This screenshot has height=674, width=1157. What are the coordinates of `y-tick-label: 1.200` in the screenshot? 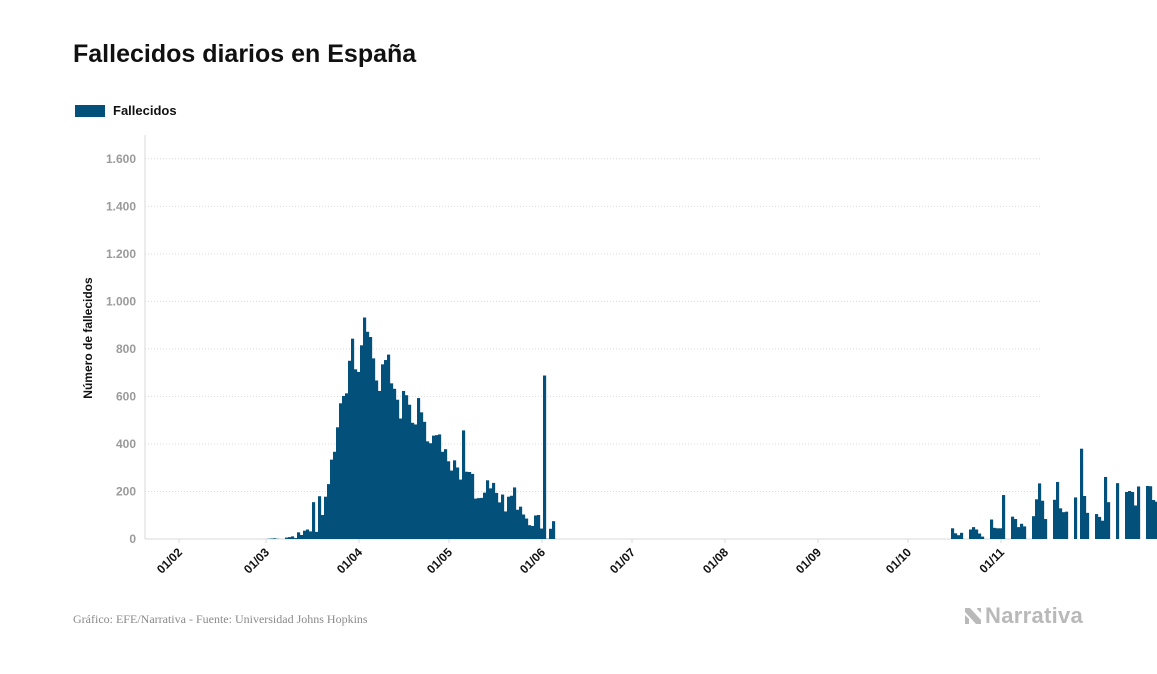 It's located at (121, 254).